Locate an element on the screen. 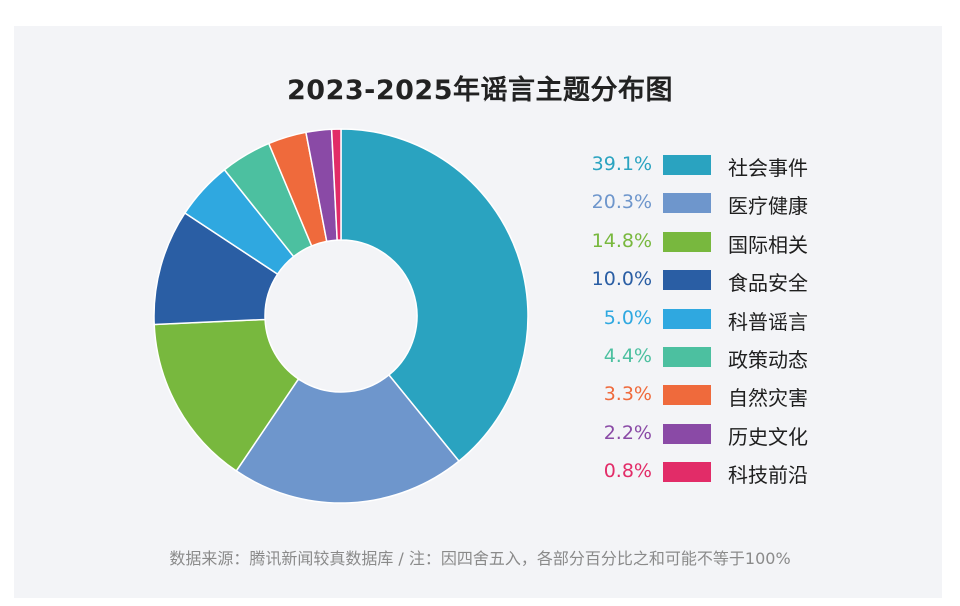 This screenshot has height=606, width=960. legend-item: 0.8% 科技前沿 is located at coordinates (710, 473).